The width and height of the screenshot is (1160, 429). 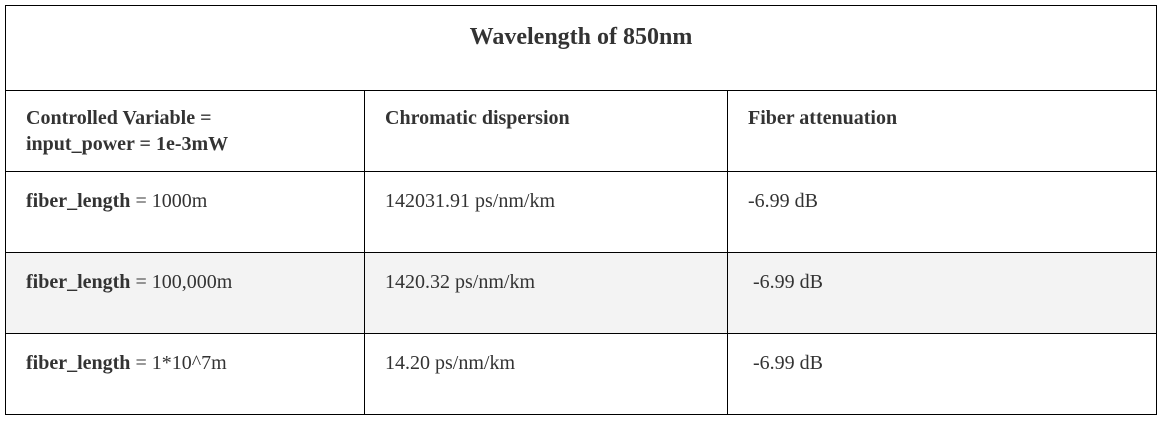 I want to click on row-variable-value: = 1000m, so click(x=169, y=201).